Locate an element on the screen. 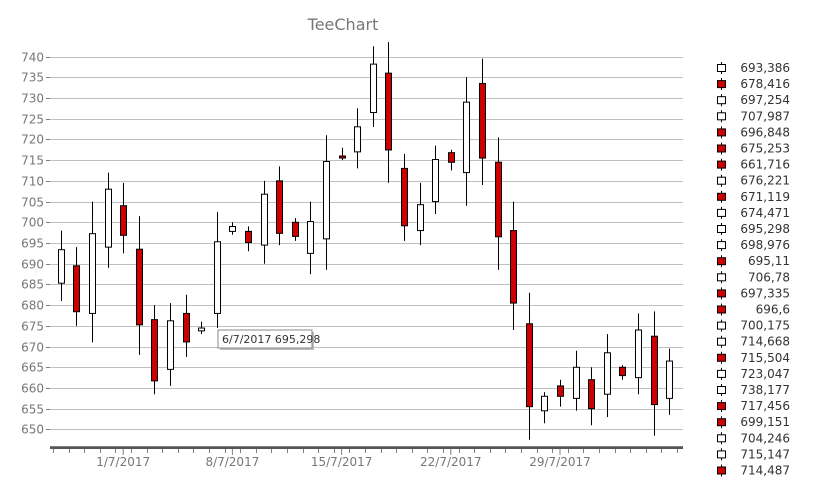  legend-item: 699,151 is located at coordinates (753, 422).